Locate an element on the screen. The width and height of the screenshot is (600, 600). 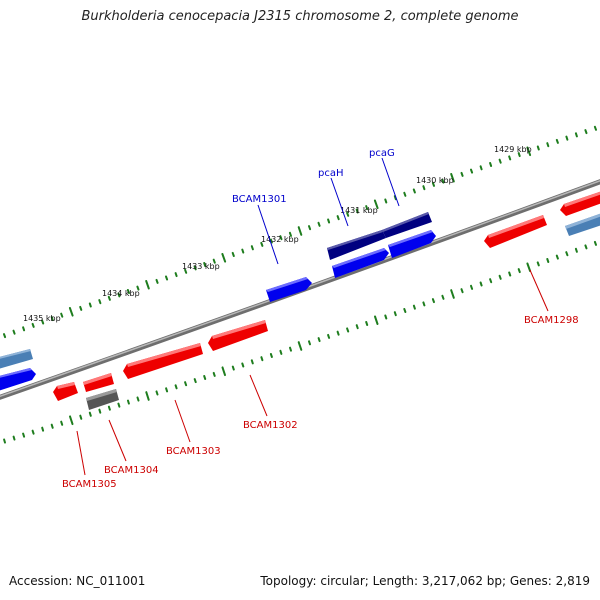
gene-pcaG is located at coordinates (412, 244).